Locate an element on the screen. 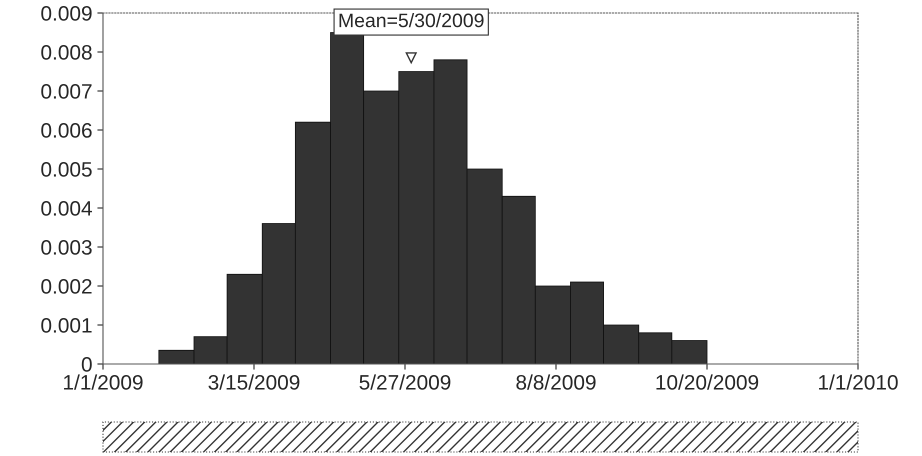  annotation: Mean=5/30/2009 is located at coordinates (412, 20).